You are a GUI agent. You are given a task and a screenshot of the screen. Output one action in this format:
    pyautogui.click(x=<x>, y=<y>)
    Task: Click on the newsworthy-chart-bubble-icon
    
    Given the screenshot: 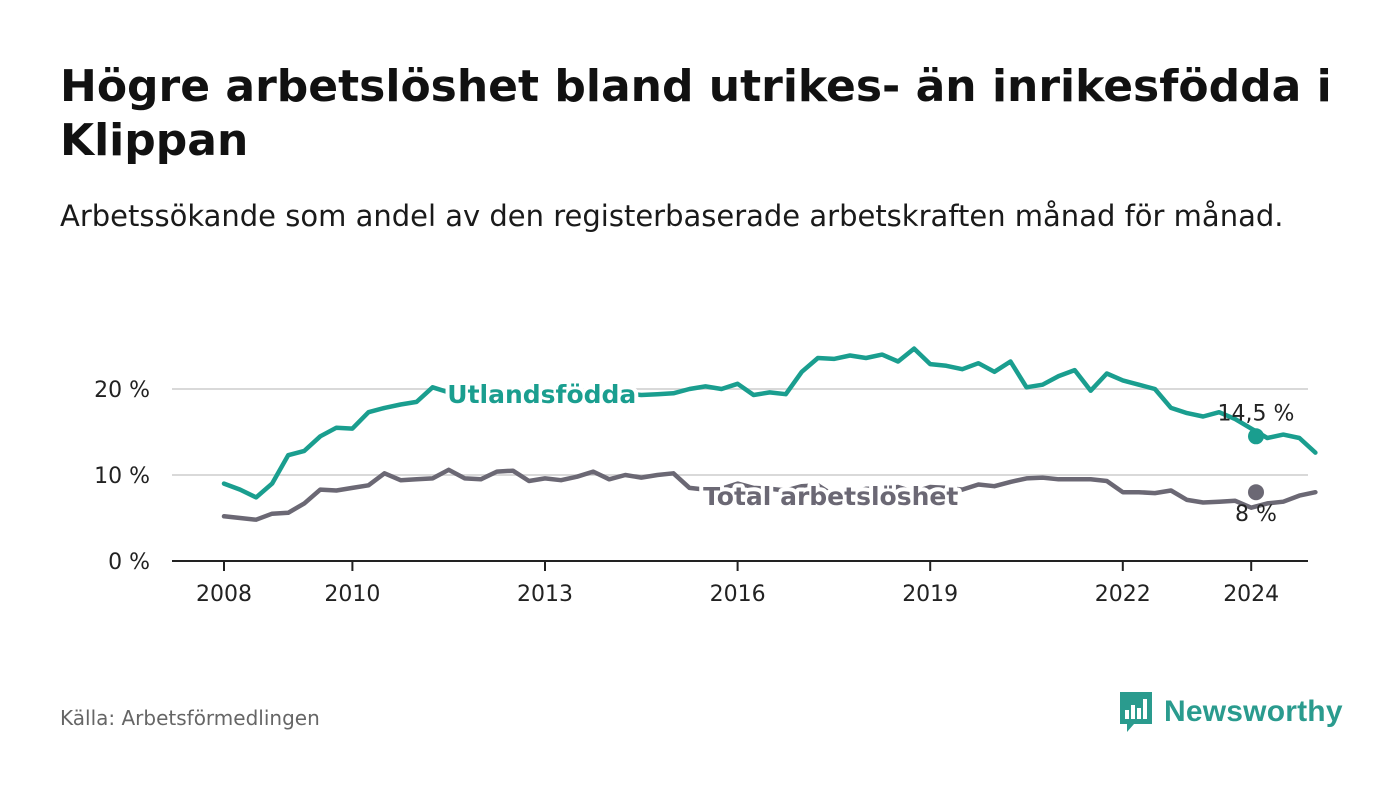 What is the action you would take?
    pyautogui.click(x=1136, y=712)
    